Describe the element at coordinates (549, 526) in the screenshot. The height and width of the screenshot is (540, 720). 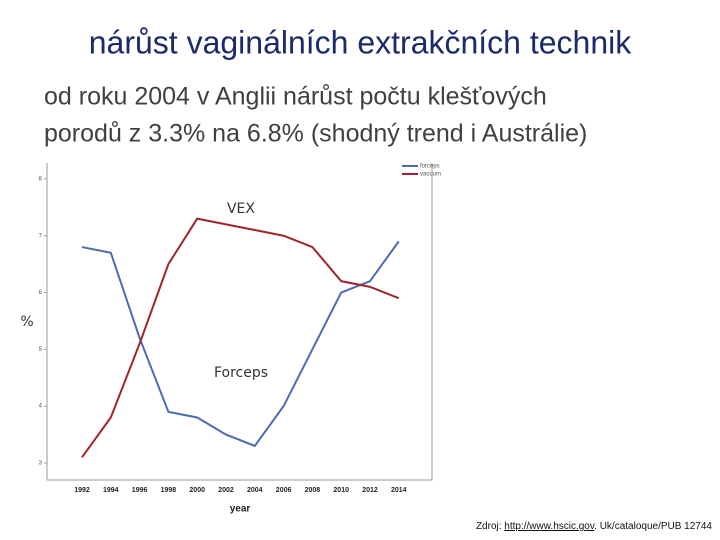
I see `source-link: http://www.hscic.gov` at that location.